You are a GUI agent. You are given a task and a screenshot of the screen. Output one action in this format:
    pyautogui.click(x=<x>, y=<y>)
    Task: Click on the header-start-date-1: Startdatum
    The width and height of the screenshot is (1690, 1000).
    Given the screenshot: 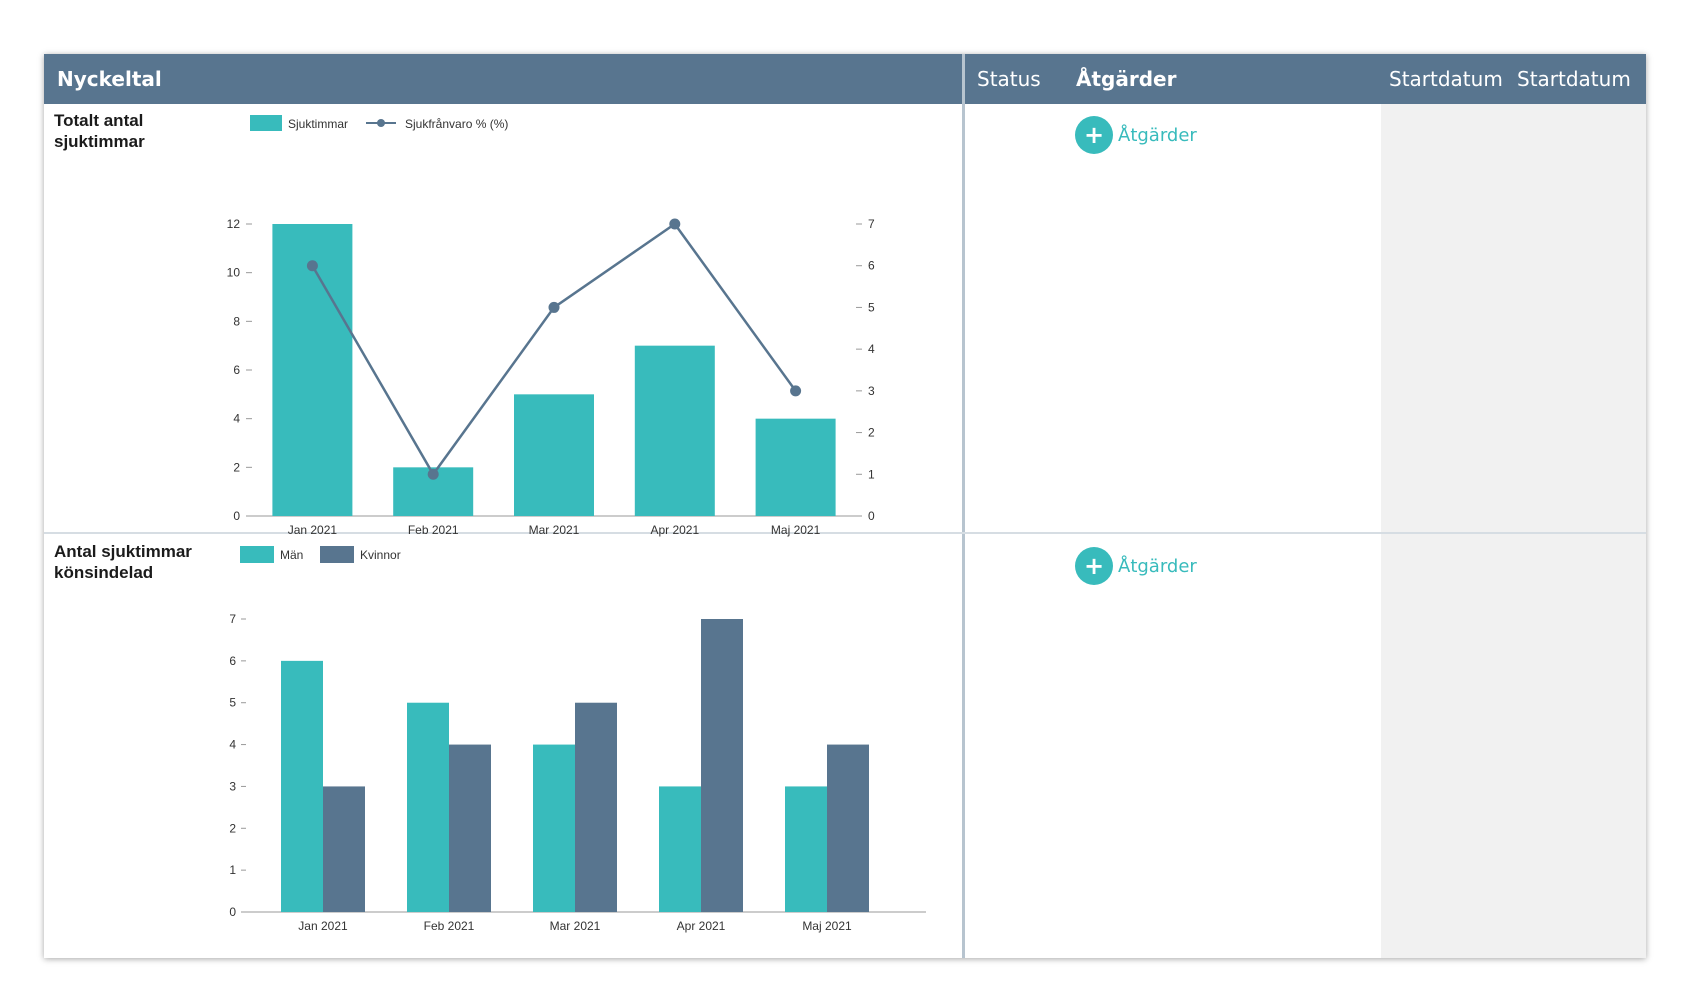 What is the action you would take?
    pyautogui.click(x=1446, y=79)
    